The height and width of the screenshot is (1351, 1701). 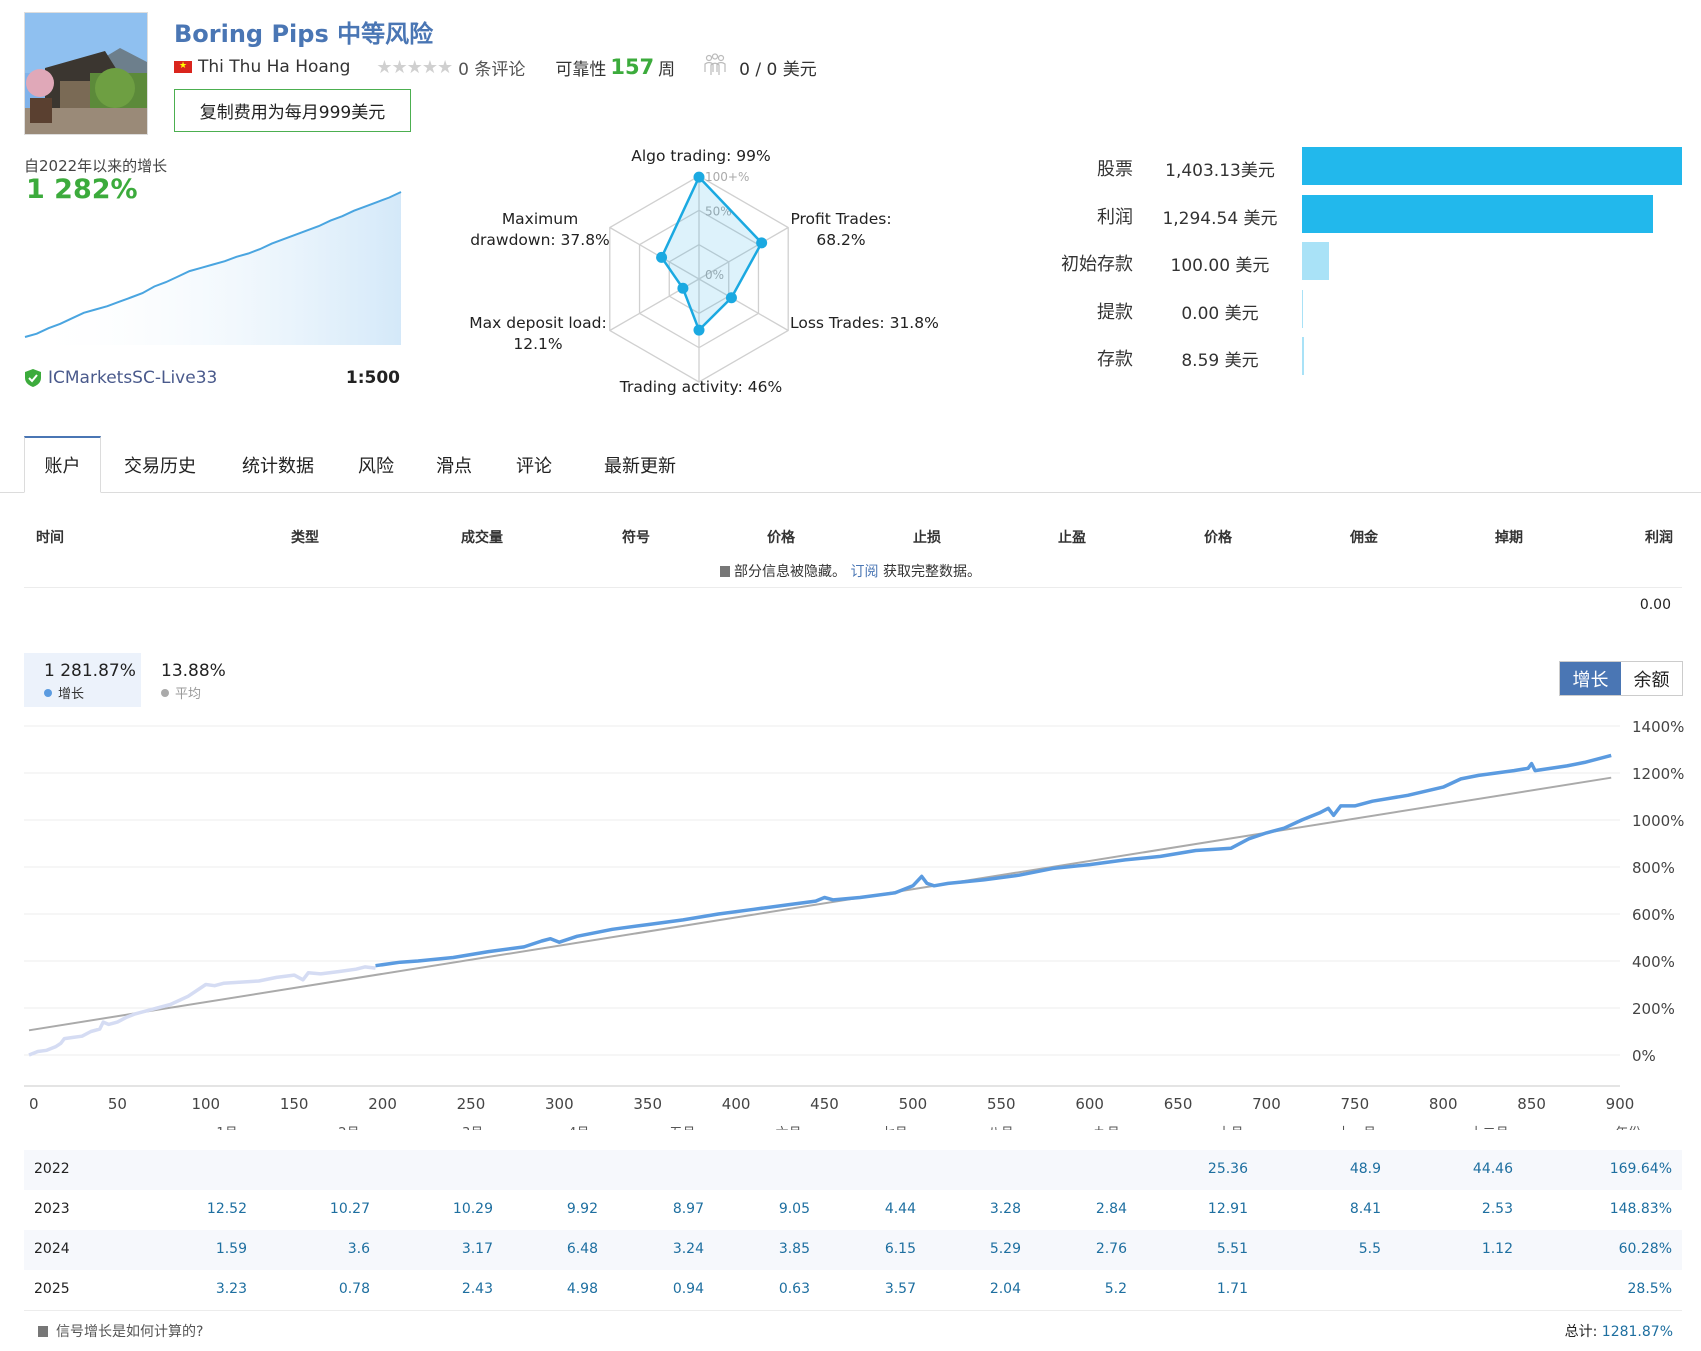 What do you see at coordinates (582, 1209) in the screenshot?
I see `month-return-cell: 9.92` at bounding box center [582, 1209].